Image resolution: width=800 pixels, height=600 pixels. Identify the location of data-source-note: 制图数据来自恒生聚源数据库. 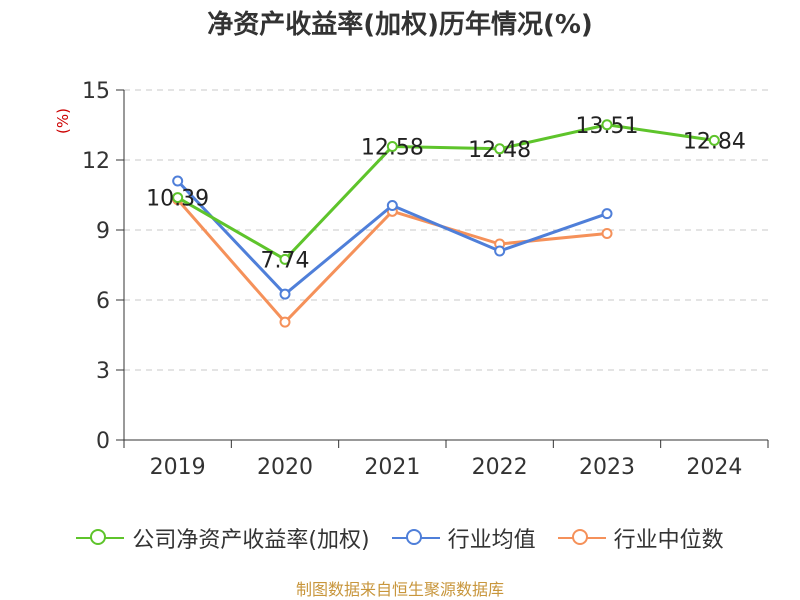
(399, 589).